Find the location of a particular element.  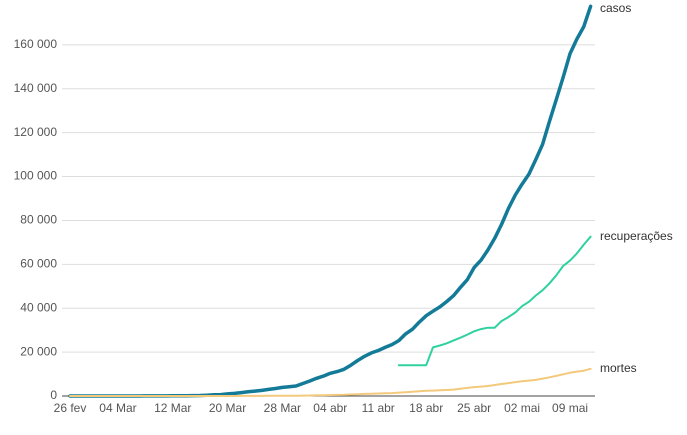

y-tick-label: 20 000 is located at coordinates (38, 351).